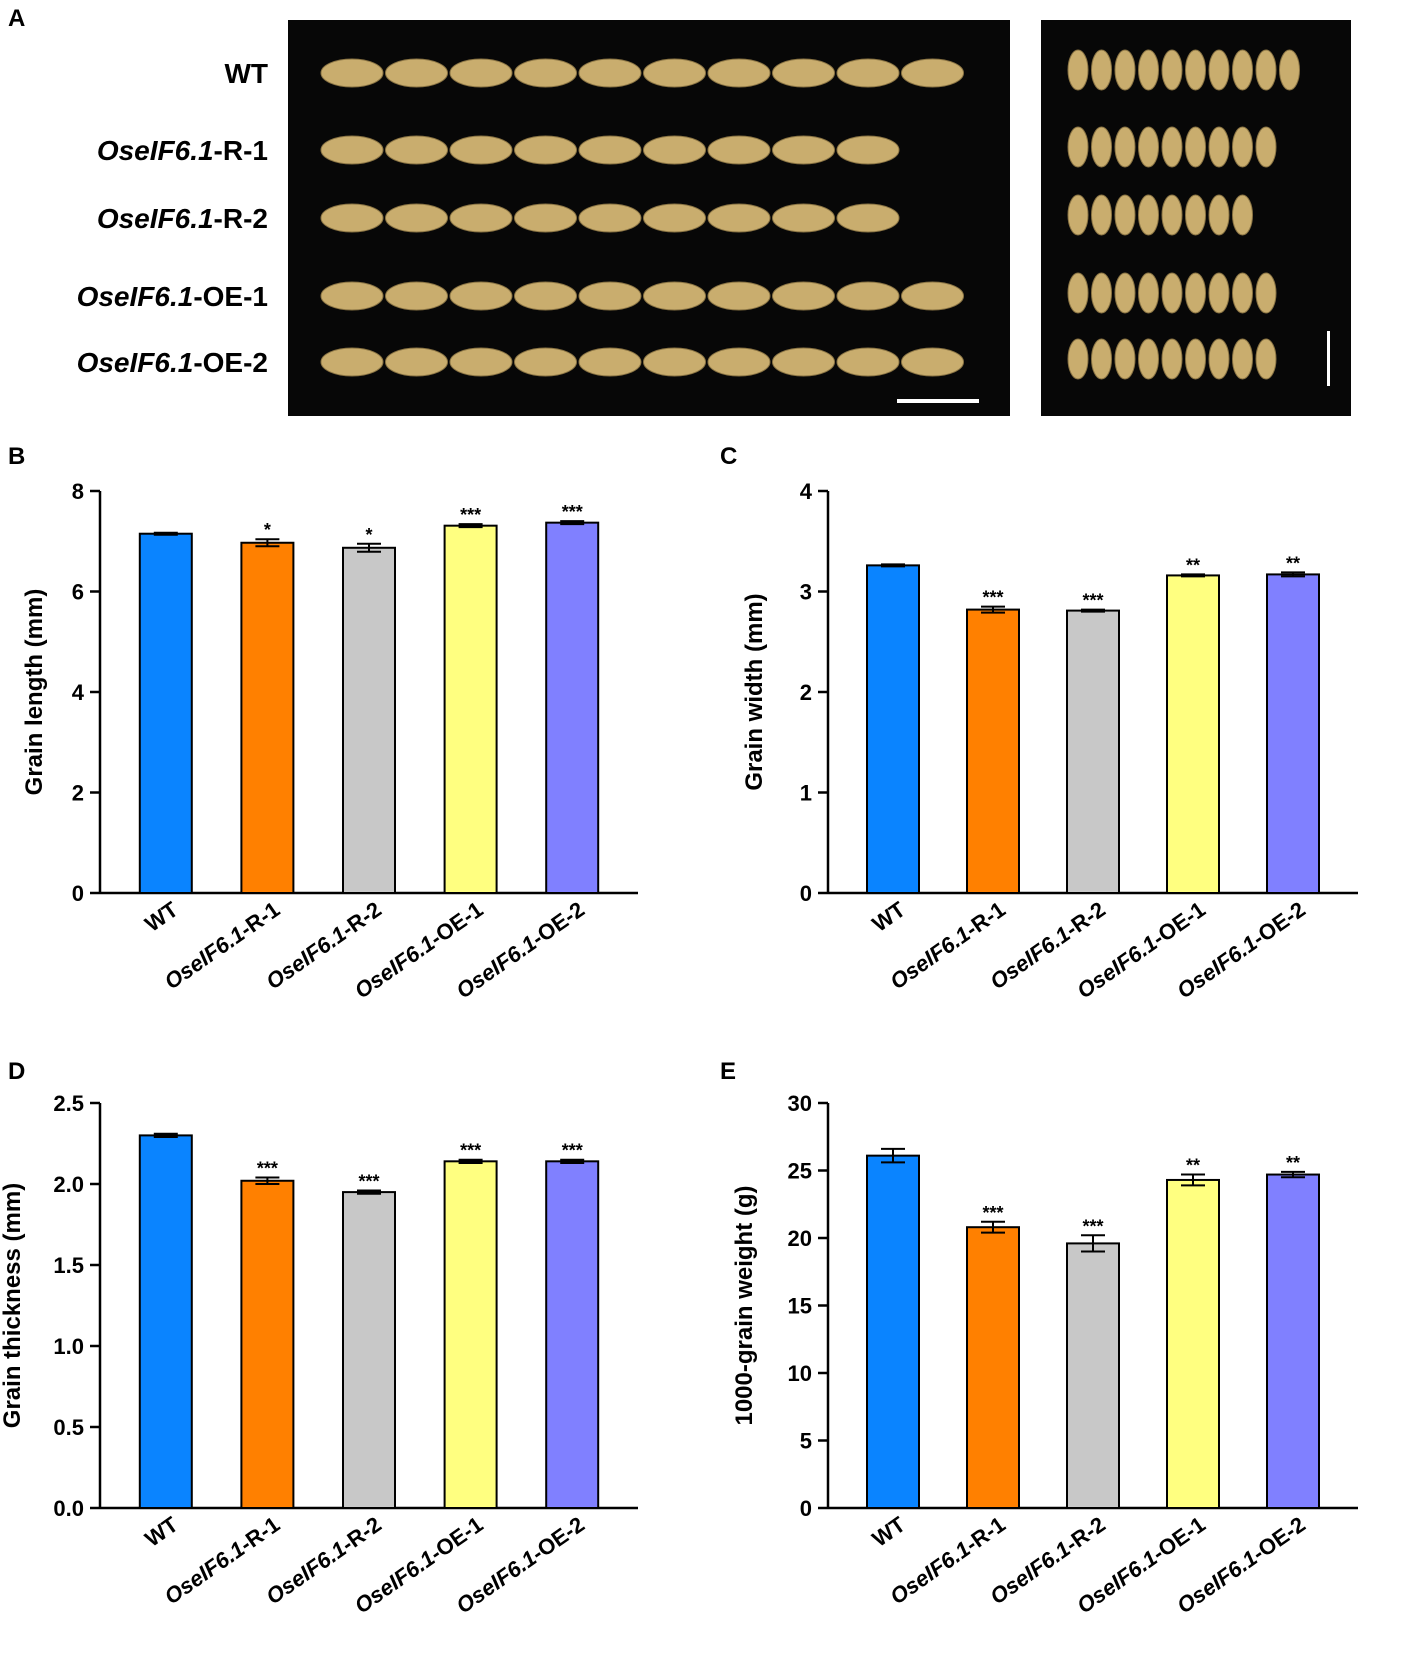  I want to click on panel-label: E, so click(728, 1071).